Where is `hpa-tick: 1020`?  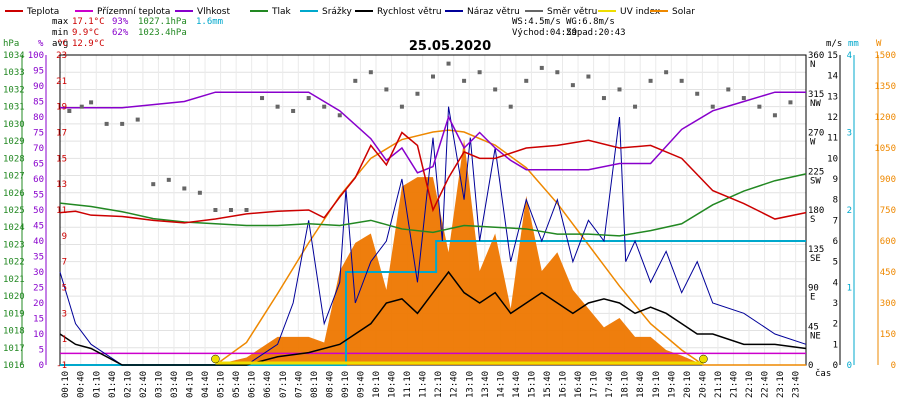 hpa-tick: 1020 is located at coordinates (14, 297).